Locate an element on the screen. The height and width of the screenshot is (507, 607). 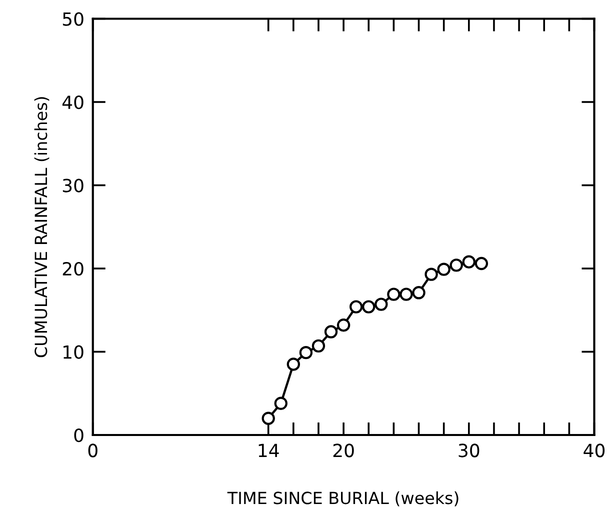
x-tick-label: 14 is located at coordinates (268, 451).